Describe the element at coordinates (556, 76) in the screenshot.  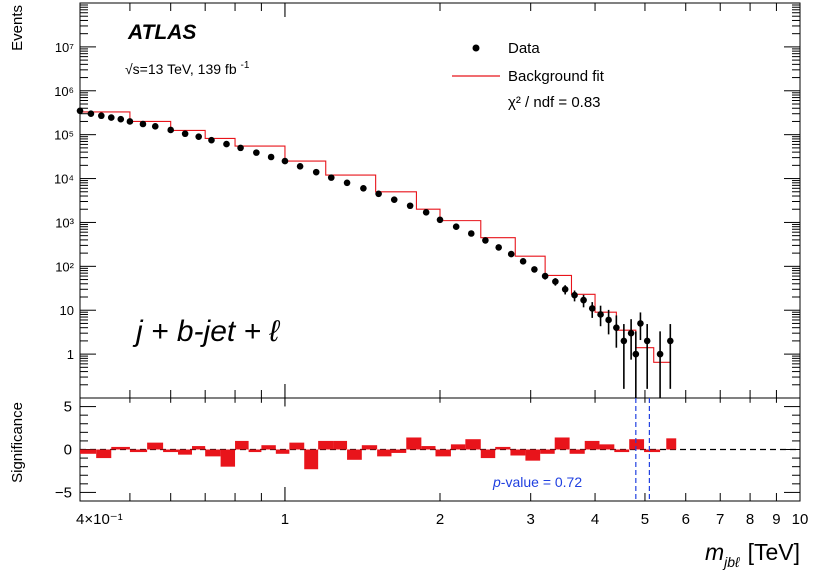
I see `legend-fit-label: Background fit` at that location.